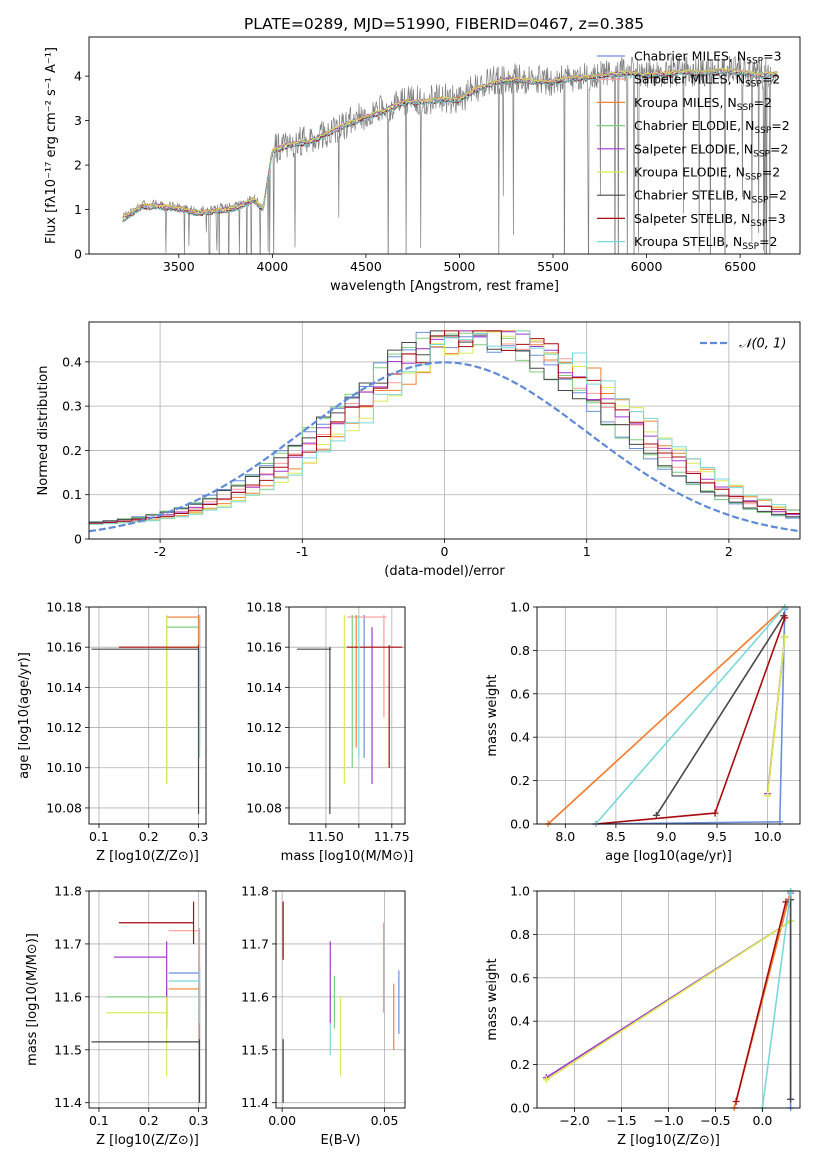  I want to click on x-tick-label: 2, so click(729, 551).